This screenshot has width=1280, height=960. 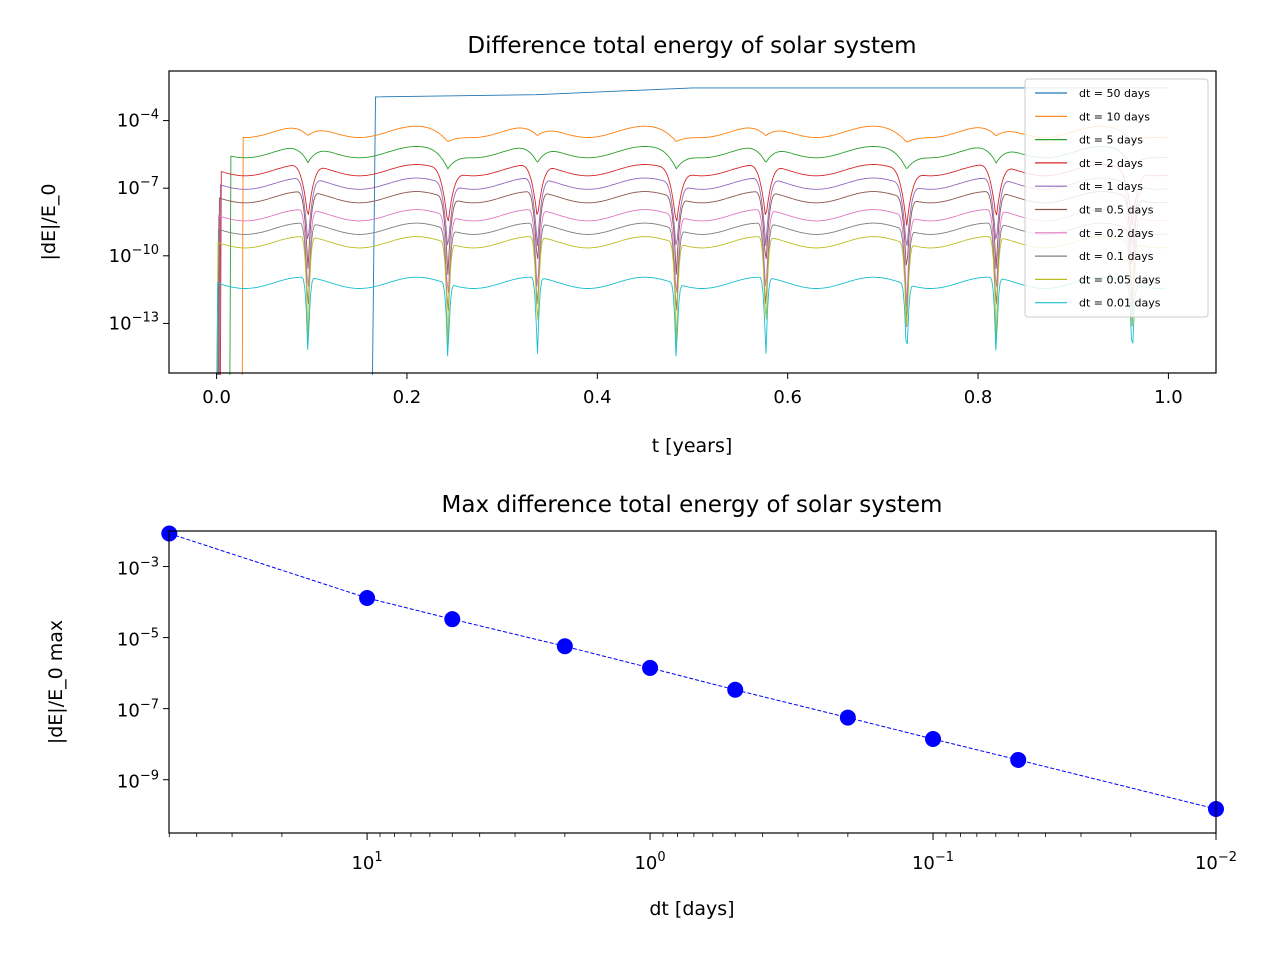 What do you see at coordinates (649, 862) in the screenshot?
I see `chart2-x-tick-label: 10⁰` at bounding box center [649, 862].